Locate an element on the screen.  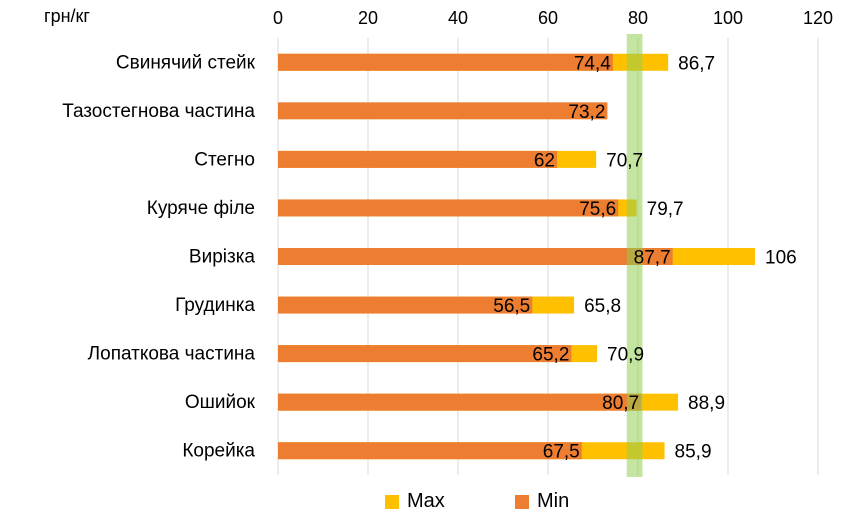
x-tick-label: 100 is located at coordinates (728, 18).